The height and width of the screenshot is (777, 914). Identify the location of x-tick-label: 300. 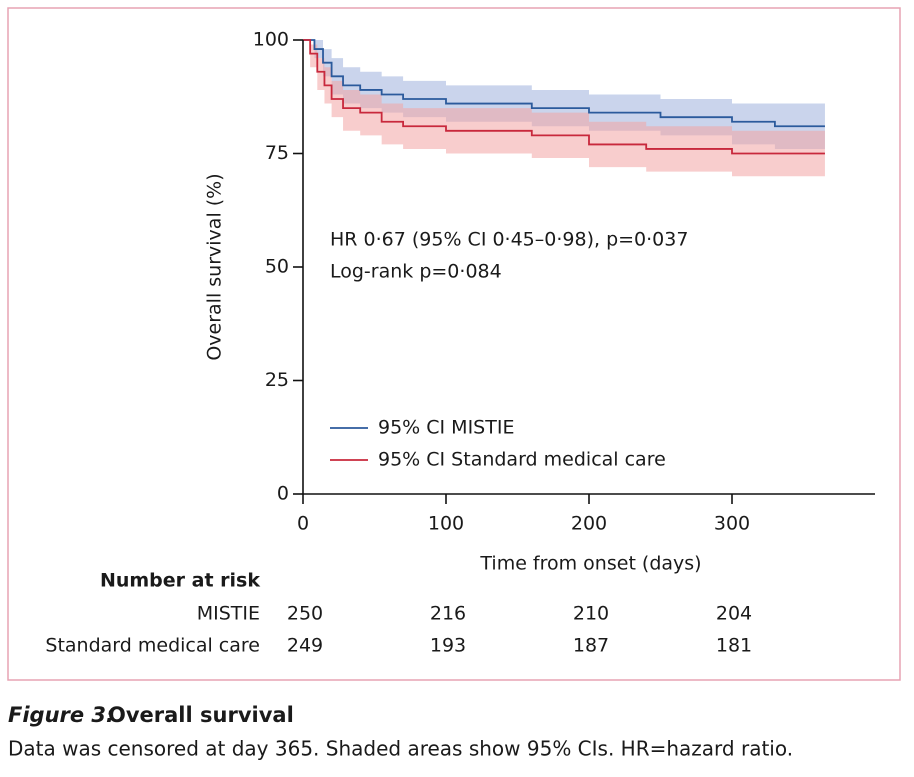
(732, 524).